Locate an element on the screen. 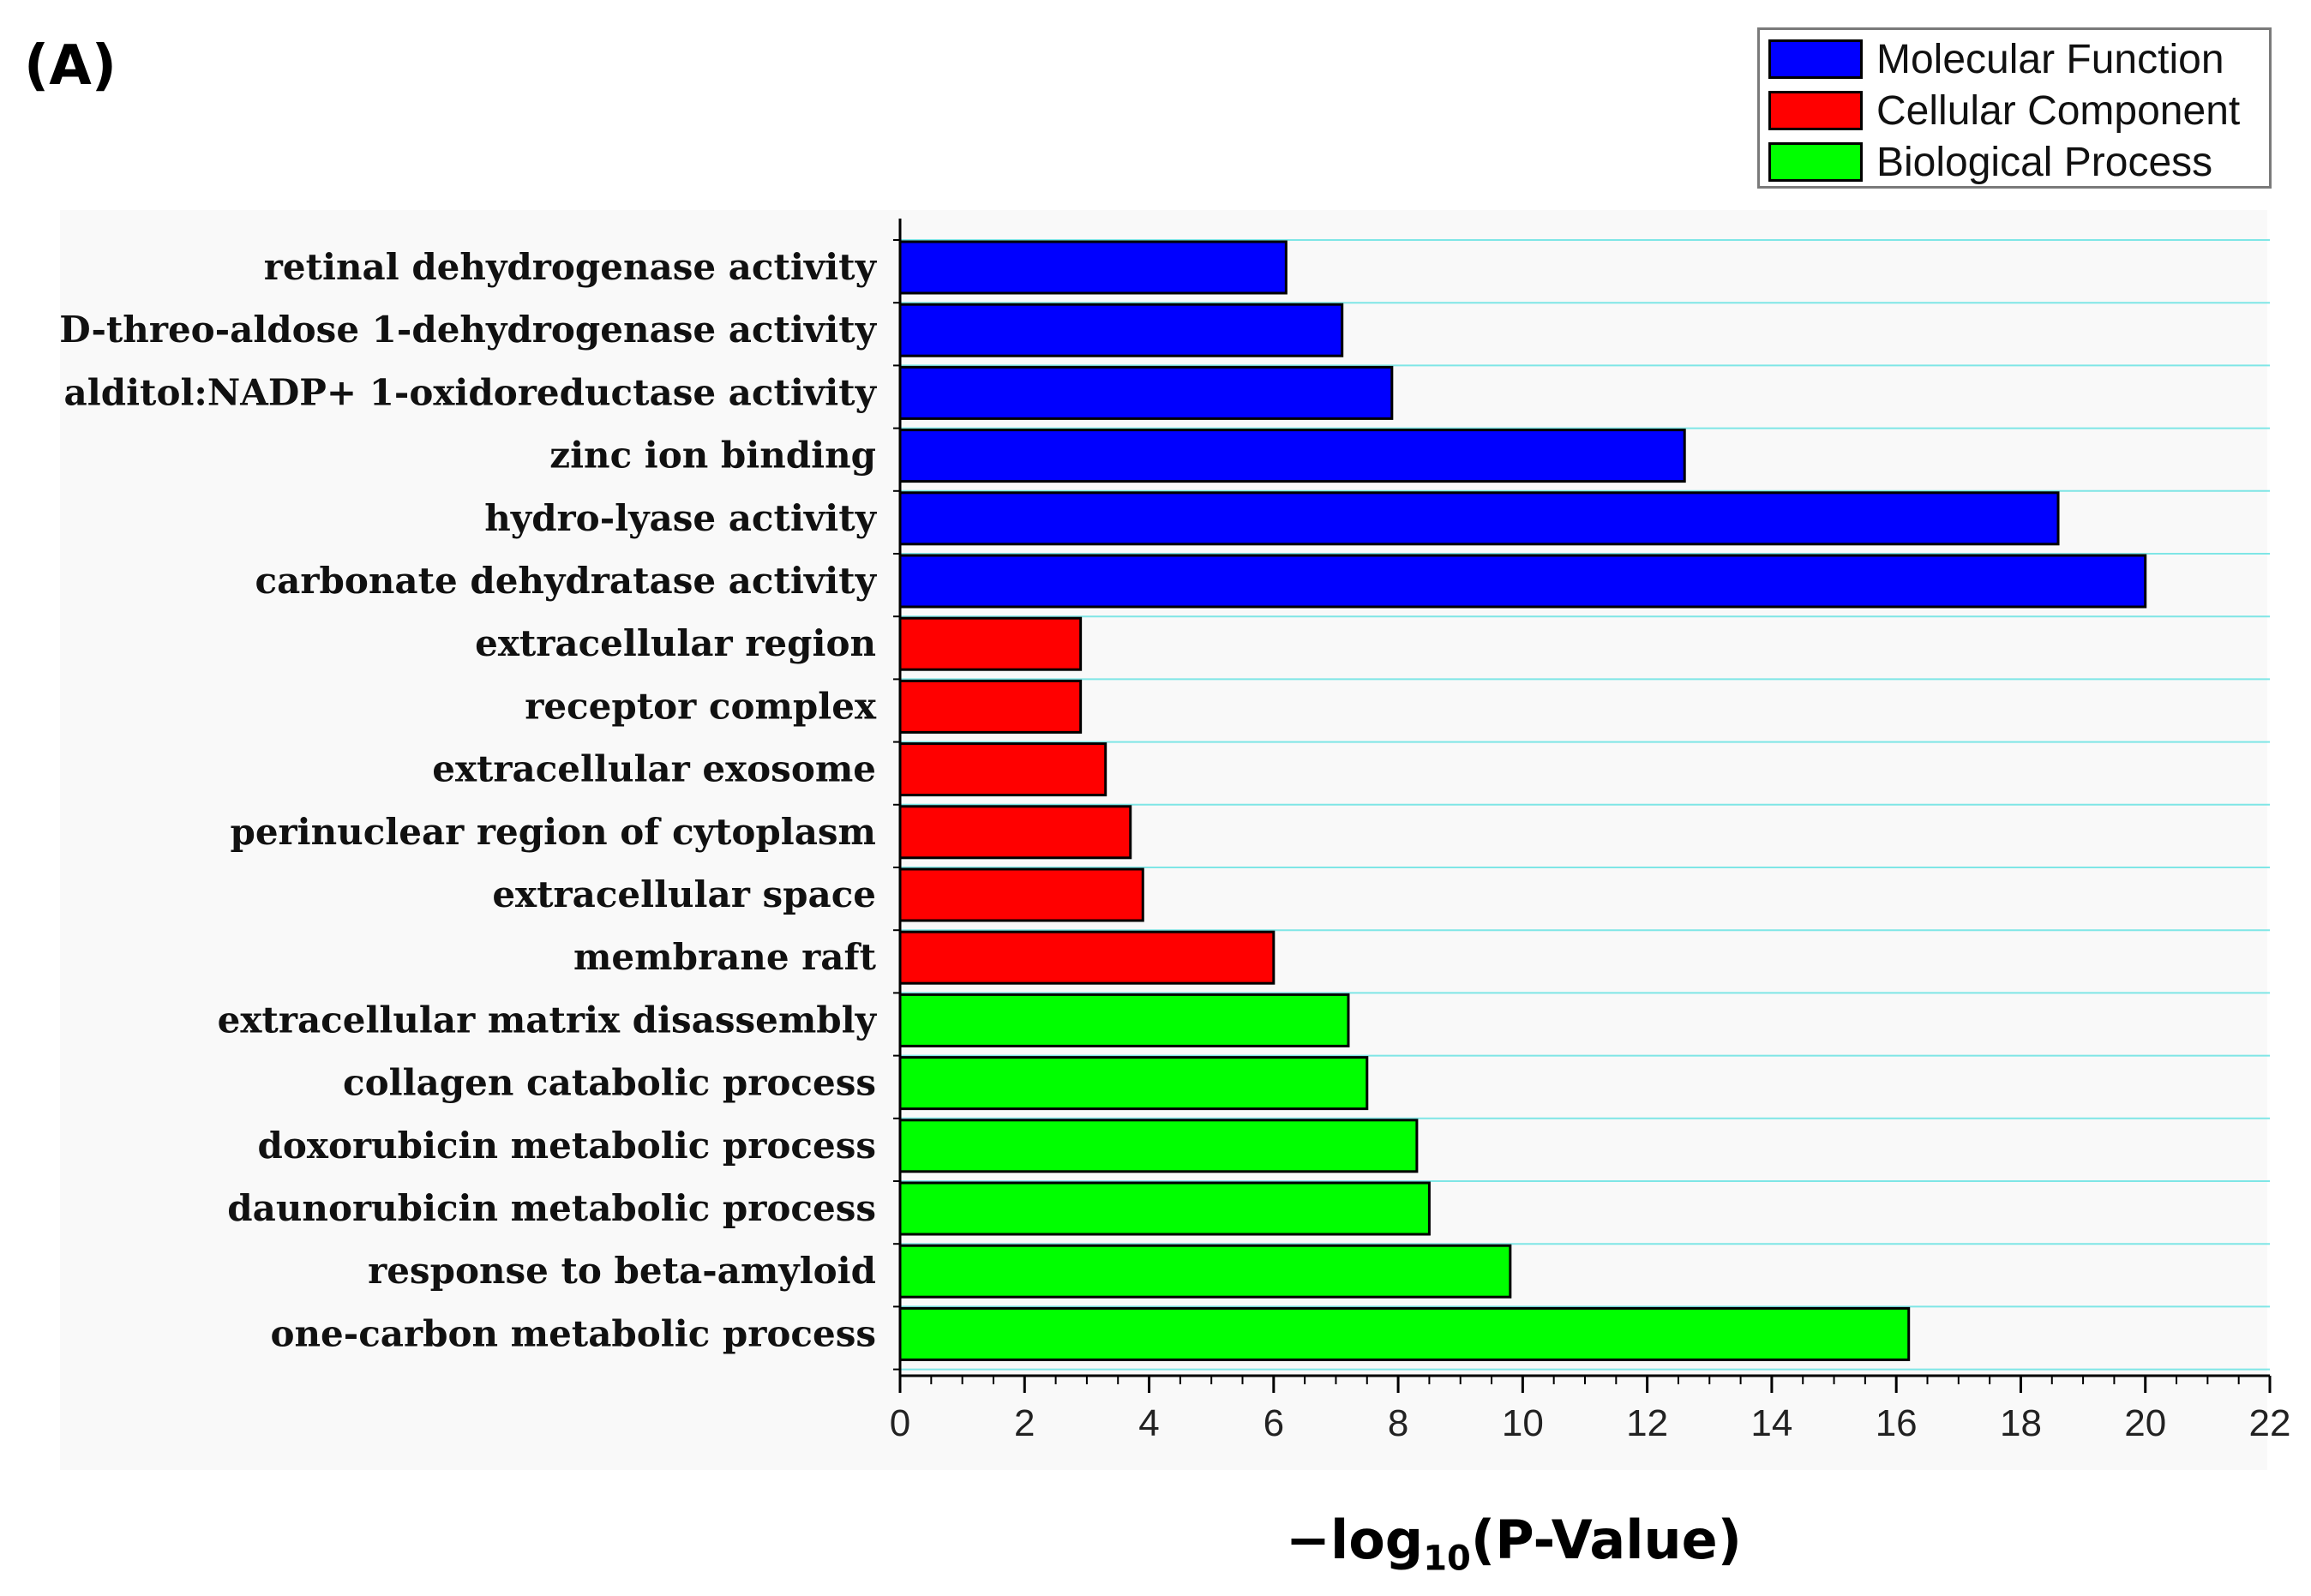 This screenshot has height=1596, width=2311. x-tick-label: 22 is located at coordinates (2270, 1423).